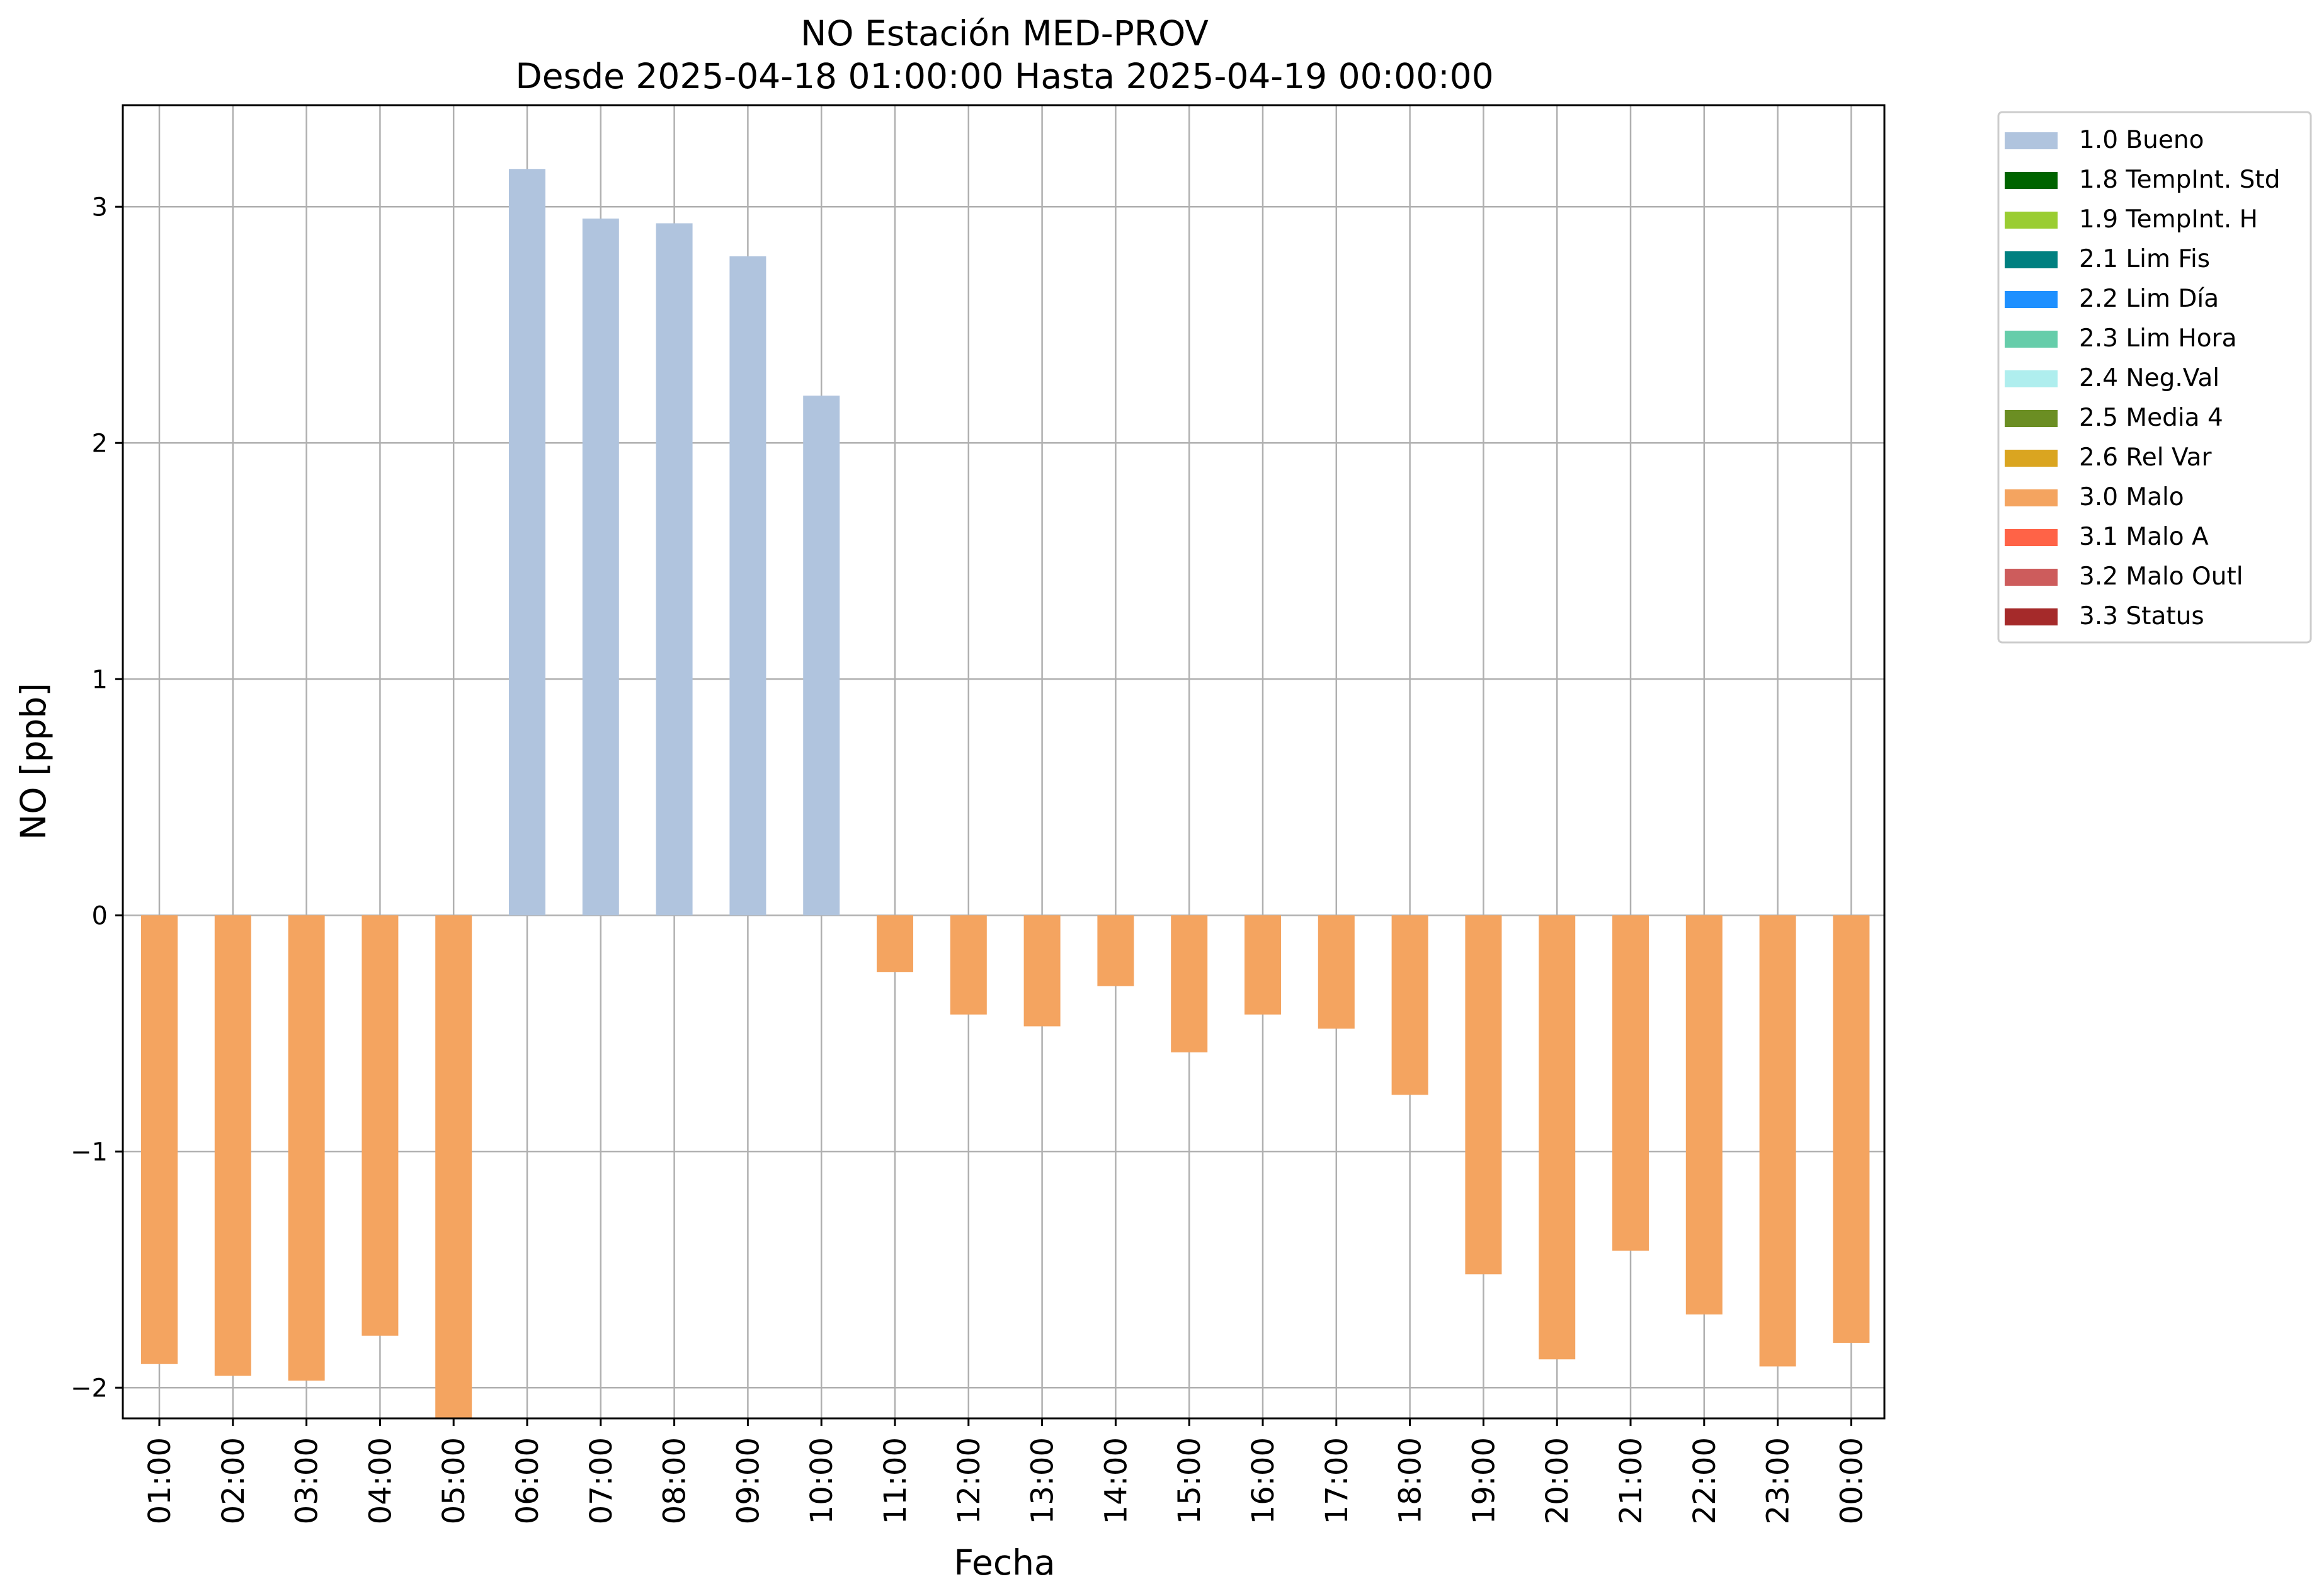 This screenshot has width=2324, height=1596. What do you see at coordinates (307, 1480) in the screenshot?
I see `x-tick-label: 03:00` at bounding box center [307, 1480].